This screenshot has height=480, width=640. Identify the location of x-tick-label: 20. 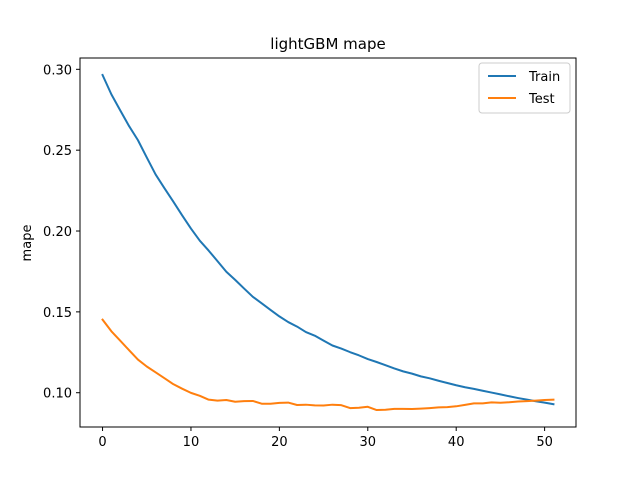
(279, 442).